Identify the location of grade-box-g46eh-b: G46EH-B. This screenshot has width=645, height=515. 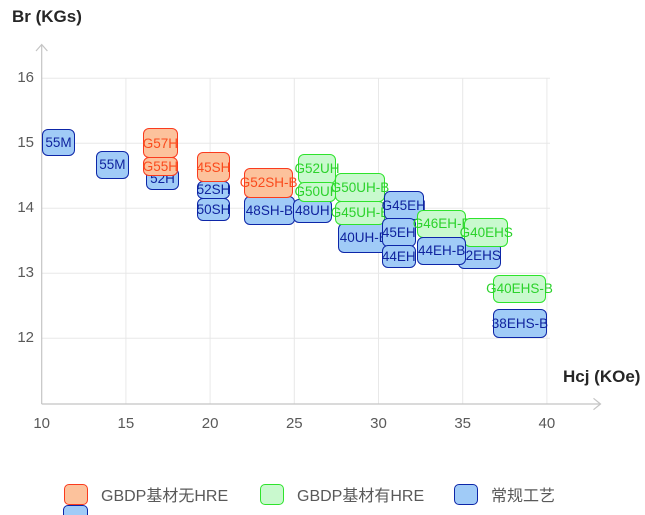
(442, 224).